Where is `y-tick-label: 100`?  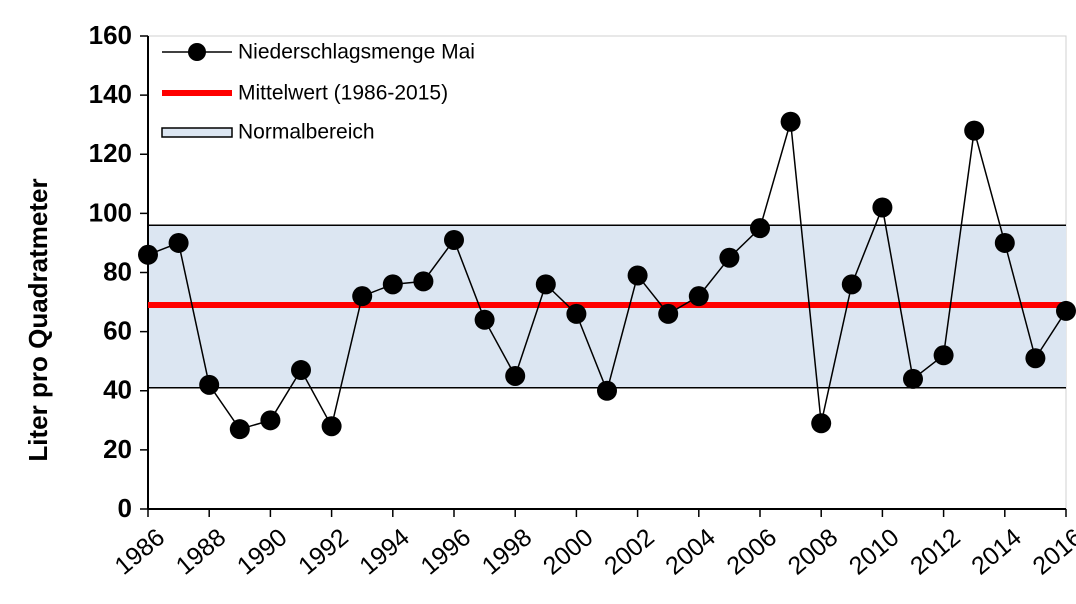 y-tick-label: 100 is located at coordinates (110, 212).